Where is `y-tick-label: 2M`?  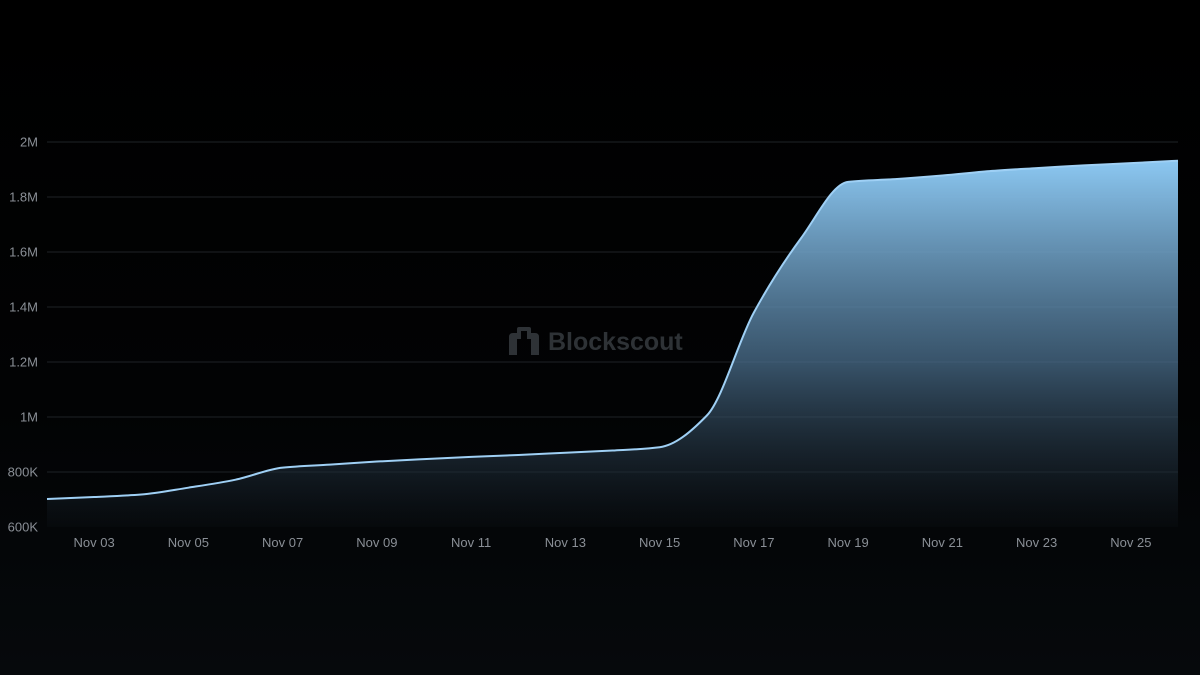
y-tick-label: 2M is located at coordinates (29, 142).